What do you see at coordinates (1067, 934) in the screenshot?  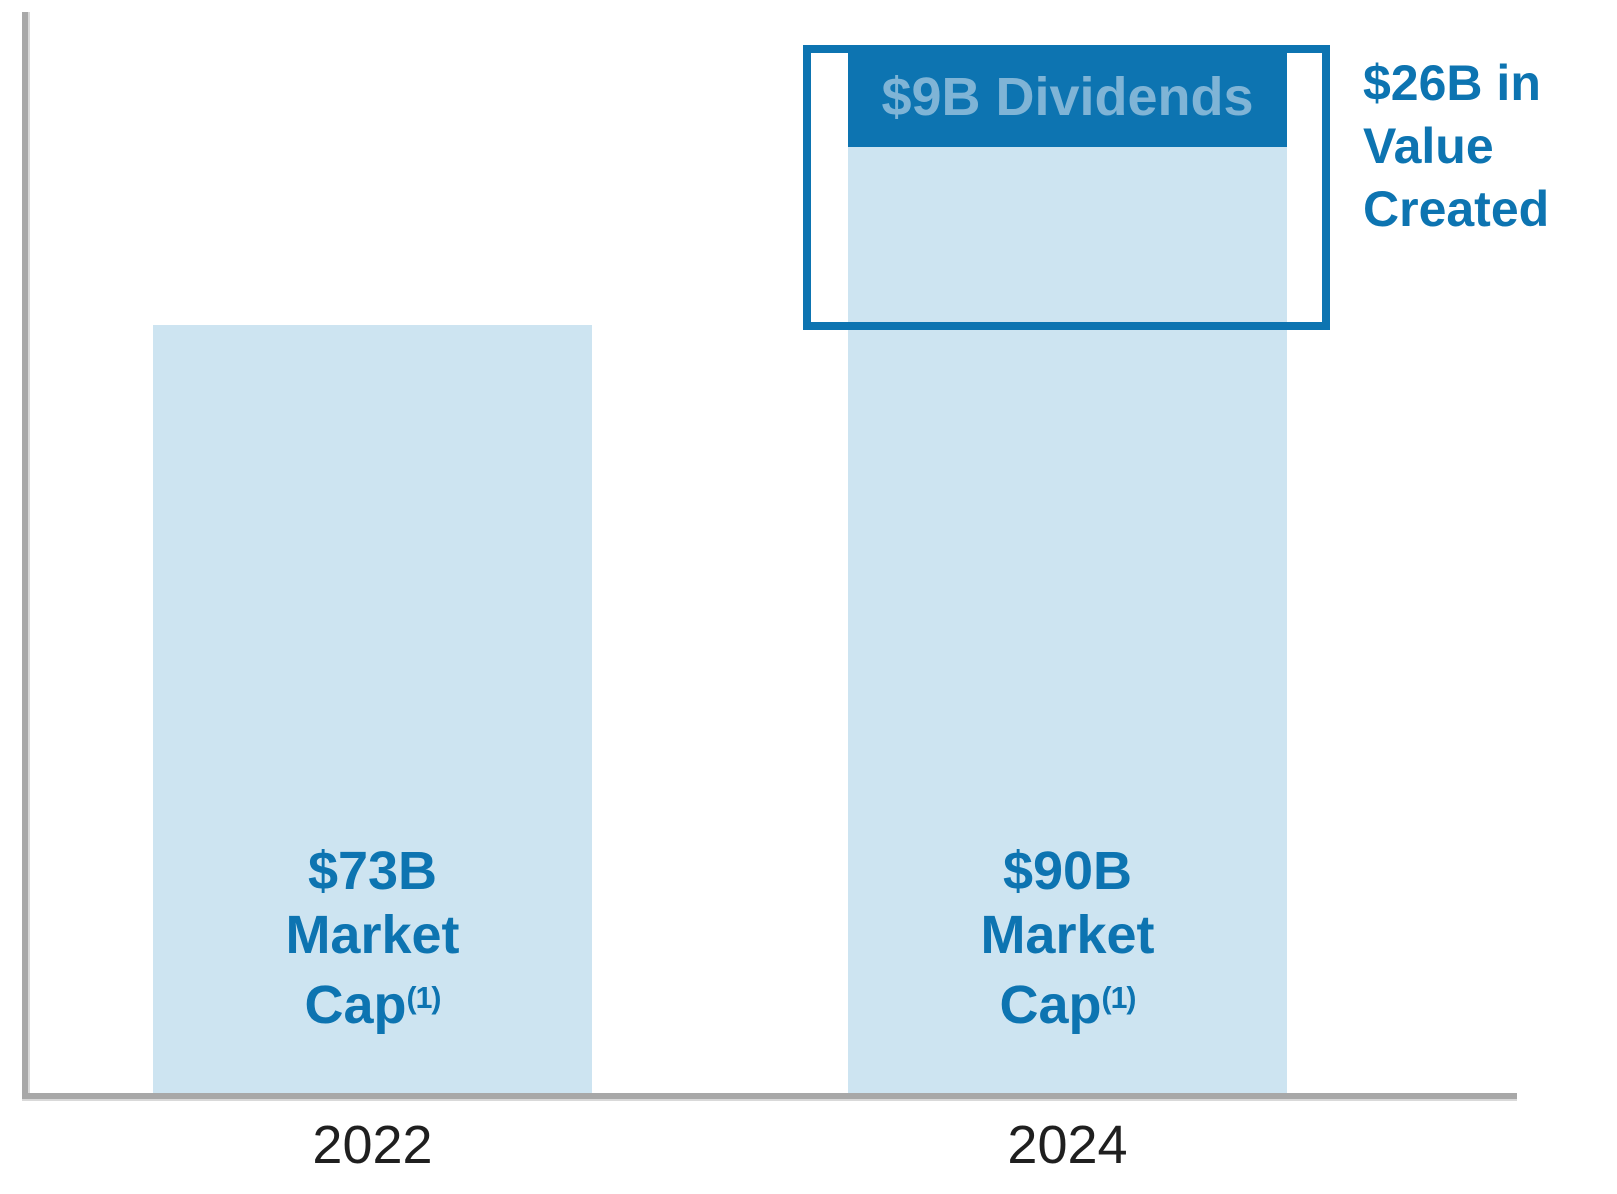 I see `bar-2024-label-line2: Market` at bounding box center [1067, 934].